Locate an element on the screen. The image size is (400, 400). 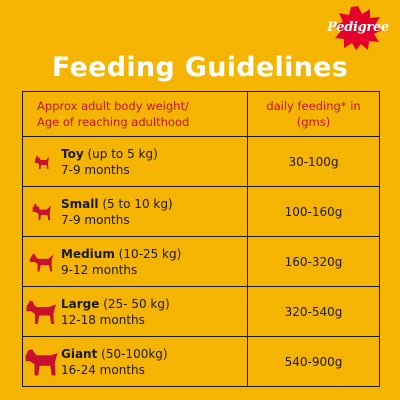
toy-dog-icon is located at coordinates (42, 161).